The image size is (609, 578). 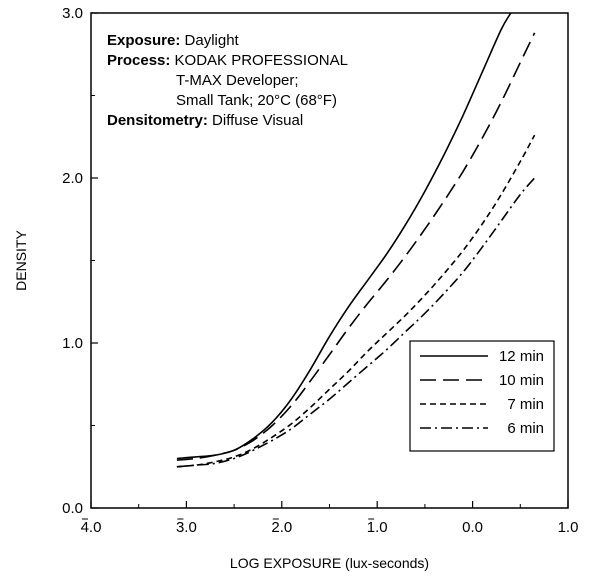 What do you see at coordinates (329, 563) in the screenshot?
I see `x-axis-title: LOG EXPOSURE (lux-seconds)` at bounding box center [329, 563].